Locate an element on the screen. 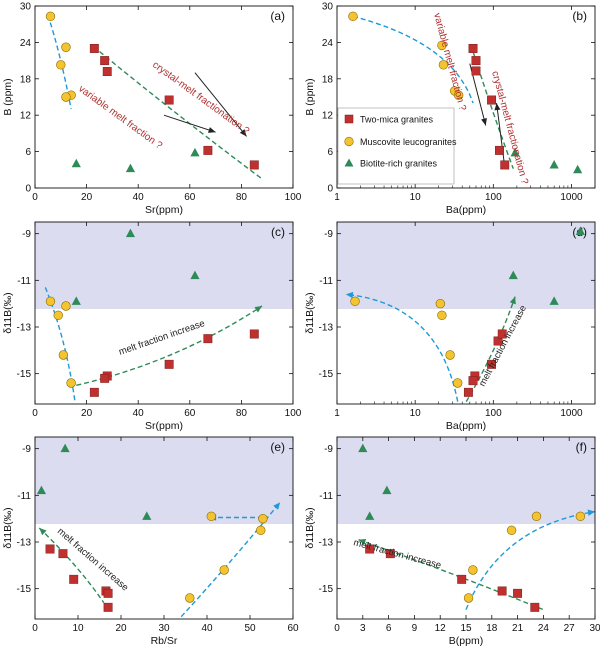 The image size is (600, 653). y-axis-label-e: δ11B(‰) is located at coordinates (8, 527).